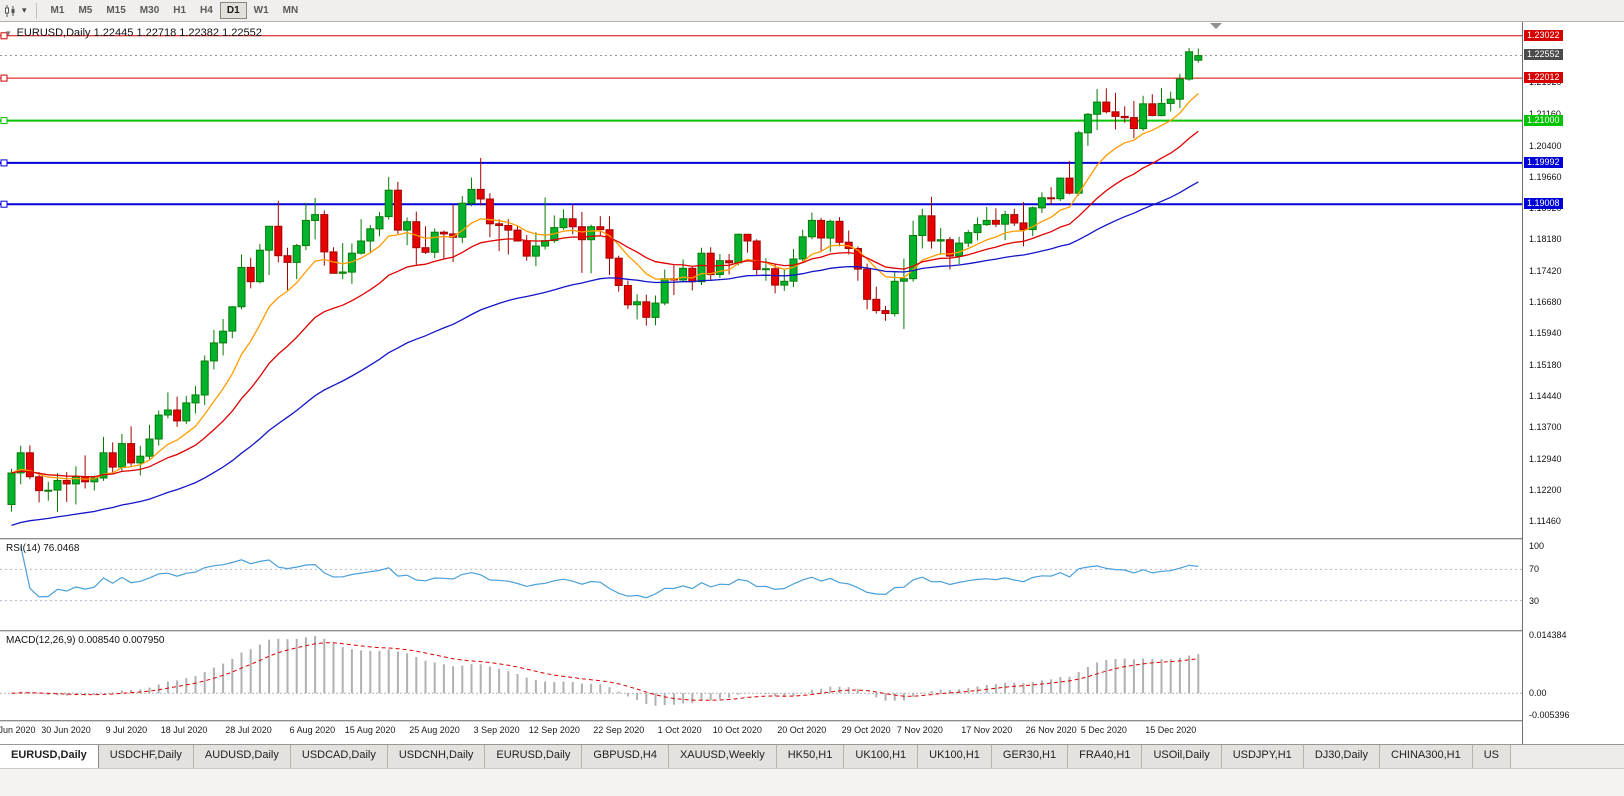 Image resolution: width=1624 pixels, height=796 pixels. What do you see at coordinates (1545, 145) in the screenshot?
I see `price-scale-label: 1.20400` at bounding box center [1545, 145].